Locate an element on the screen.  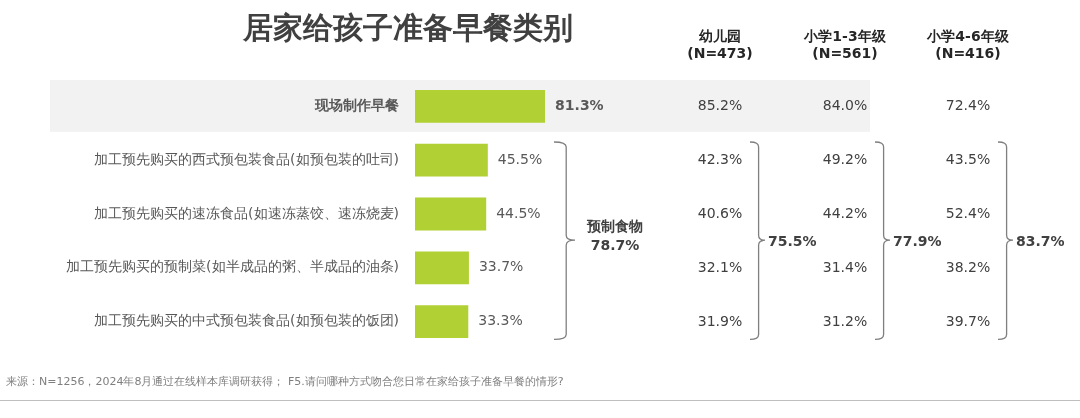
text: 小学4-6年级 is located at coordinates (968, 37).